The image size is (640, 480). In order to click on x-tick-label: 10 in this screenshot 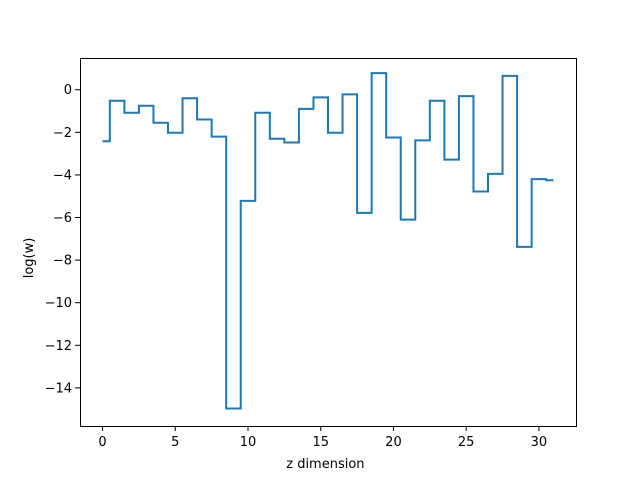, I will do `click(248, 442)`.